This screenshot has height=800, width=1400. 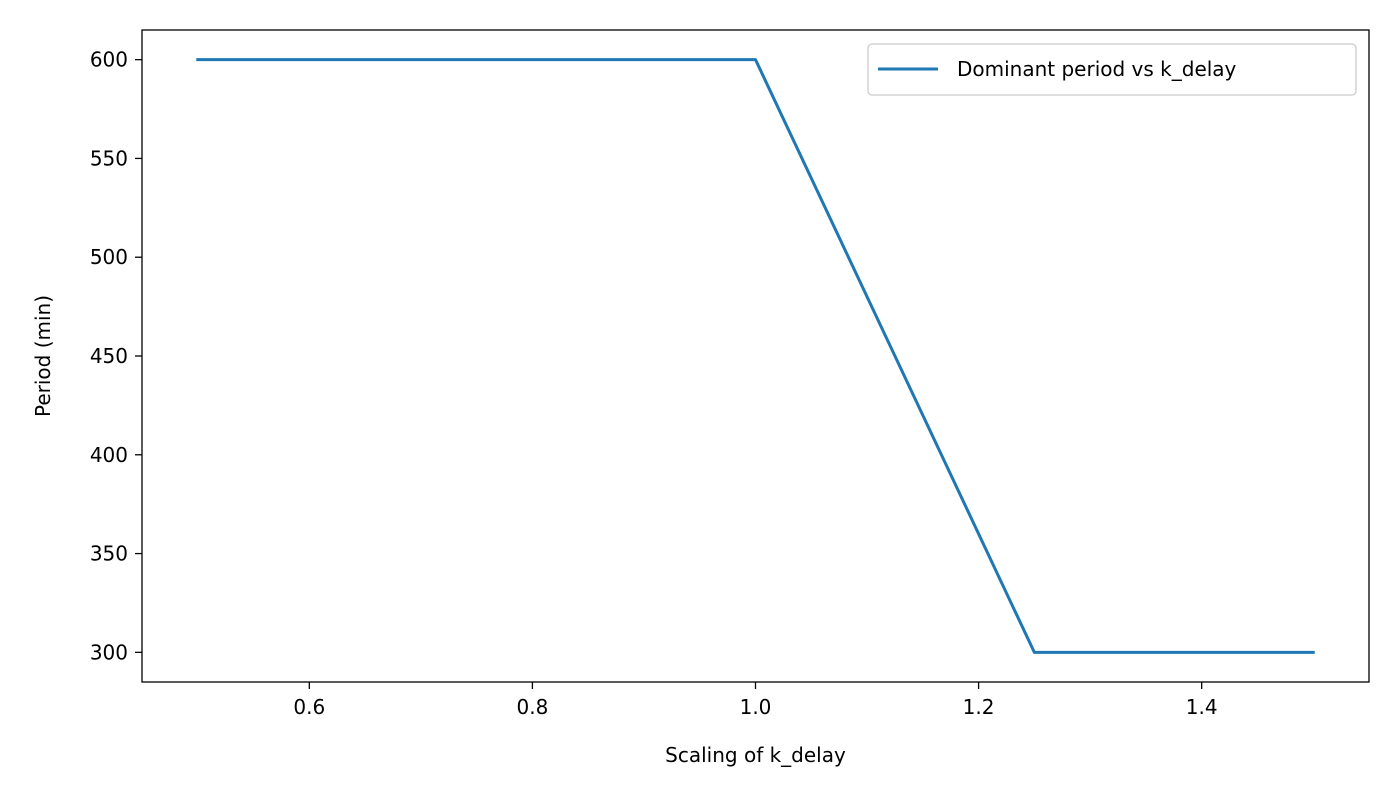 I want to click on legend-box, so click(x=1112, y=69).